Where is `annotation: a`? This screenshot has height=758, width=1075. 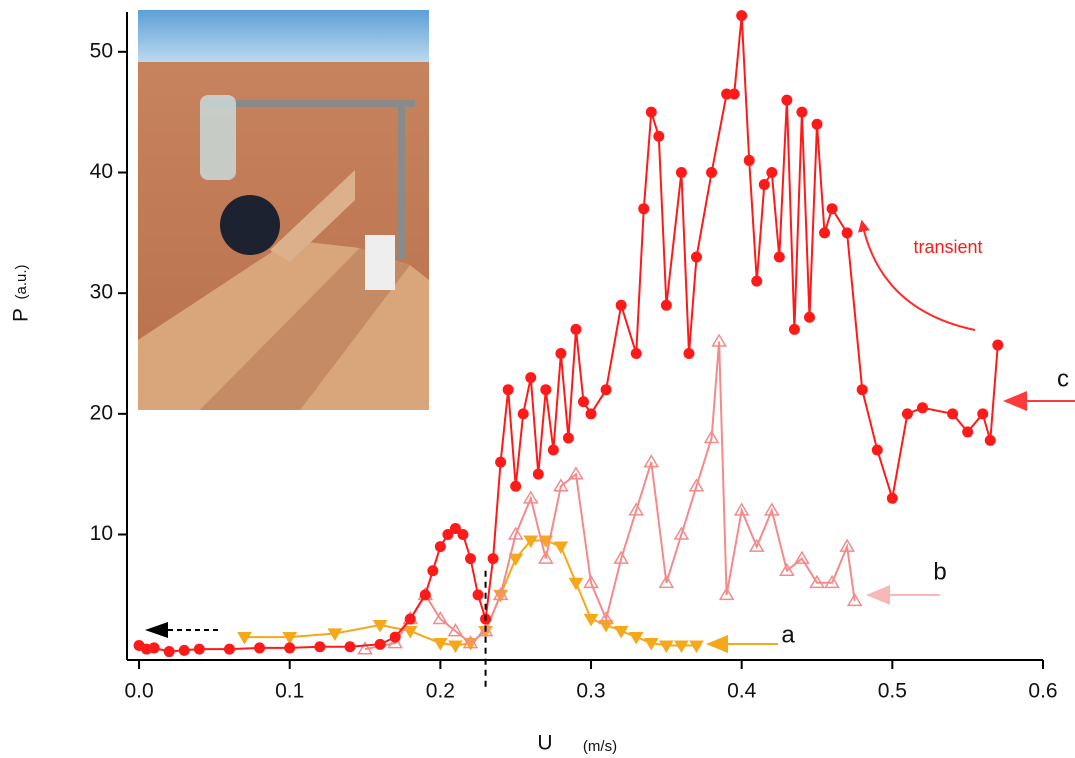
annotation: a is located at coordinates (788, 634).